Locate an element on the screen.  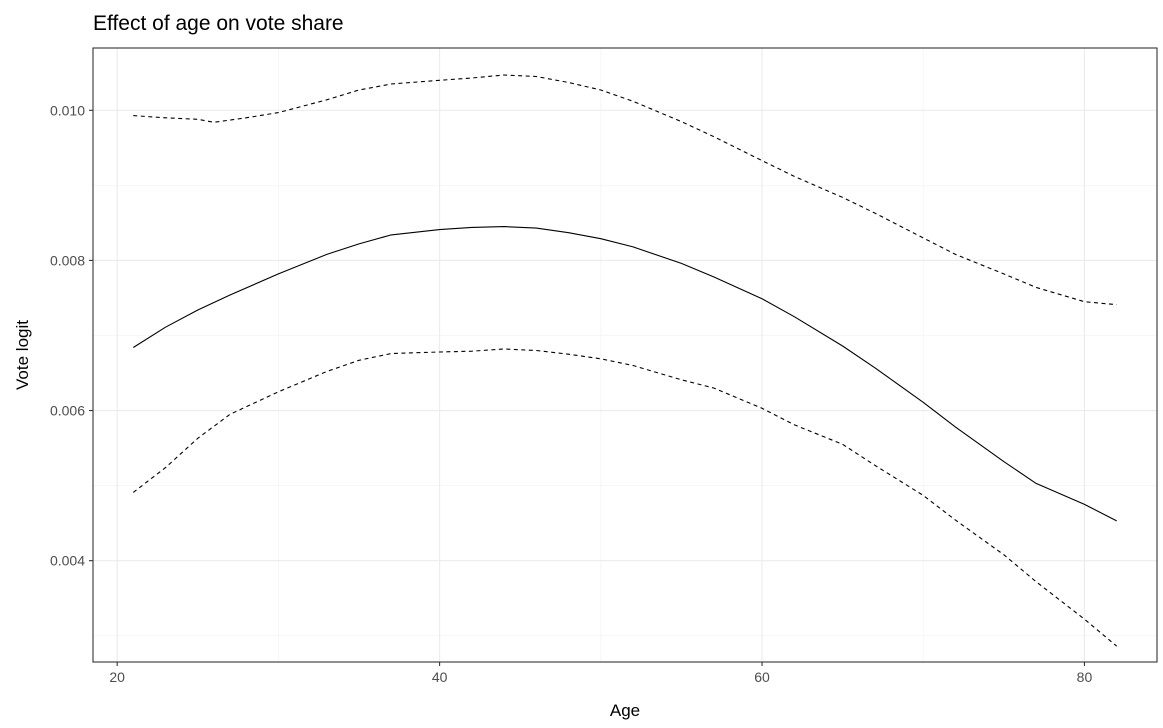
y-tick-label: 0.006 is located at coordinates (67, 411).